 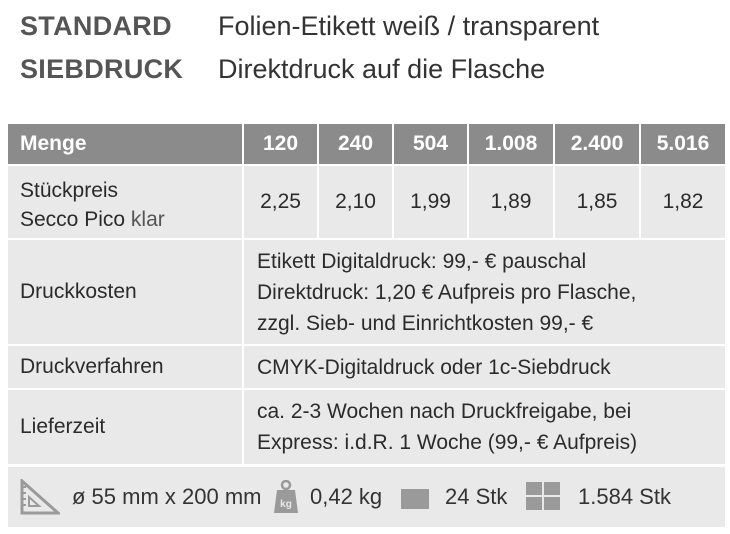 I want to click on druckverfahren-text: CMYK-Digitaldruck oder 1c-Siebdruck, so click(x=484, y=367).